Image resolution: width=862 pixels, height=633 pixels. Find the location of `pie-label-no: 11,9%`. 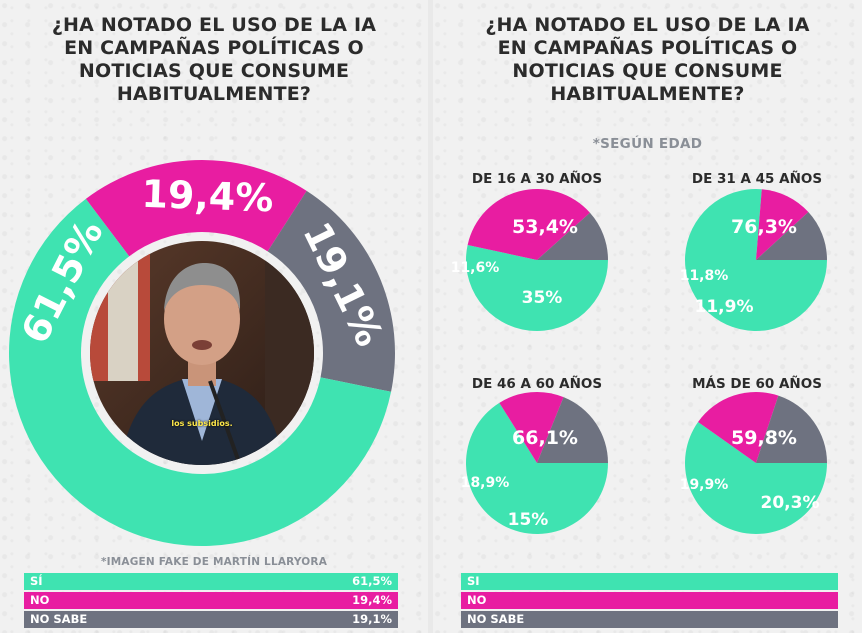

pie-label-no: 11,9% is located at coordinates (724, 307).